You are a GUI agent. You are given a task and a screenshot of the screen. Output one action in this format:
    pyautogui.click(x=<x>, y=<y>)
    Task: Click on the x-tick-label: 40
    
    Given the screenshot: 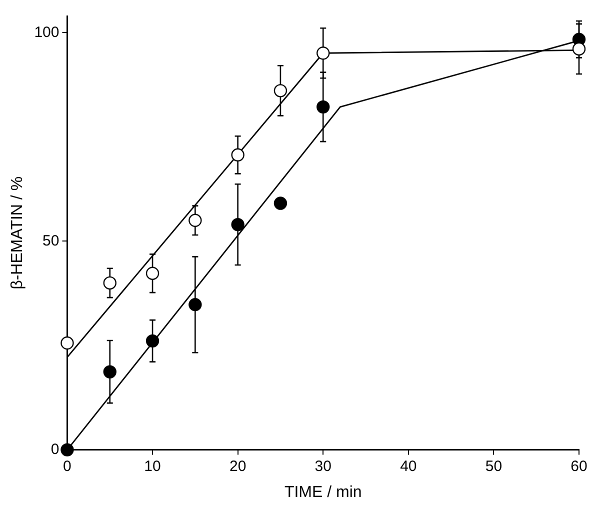 What is the action you would take?
    pyautogui.click(x=408, y=466)
    